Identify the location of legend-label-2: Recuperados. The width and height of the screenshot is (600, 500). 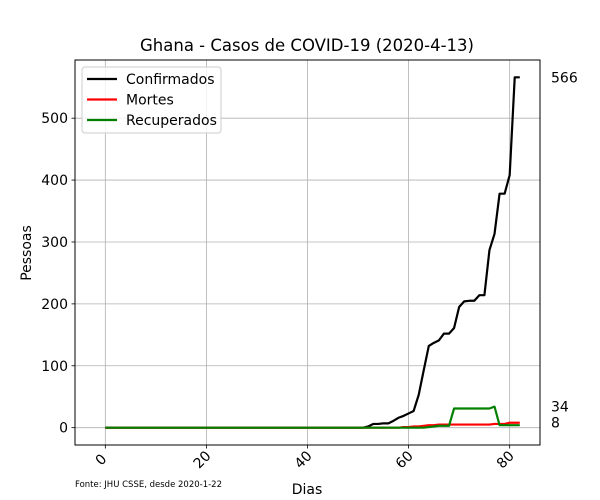
(171, 121).